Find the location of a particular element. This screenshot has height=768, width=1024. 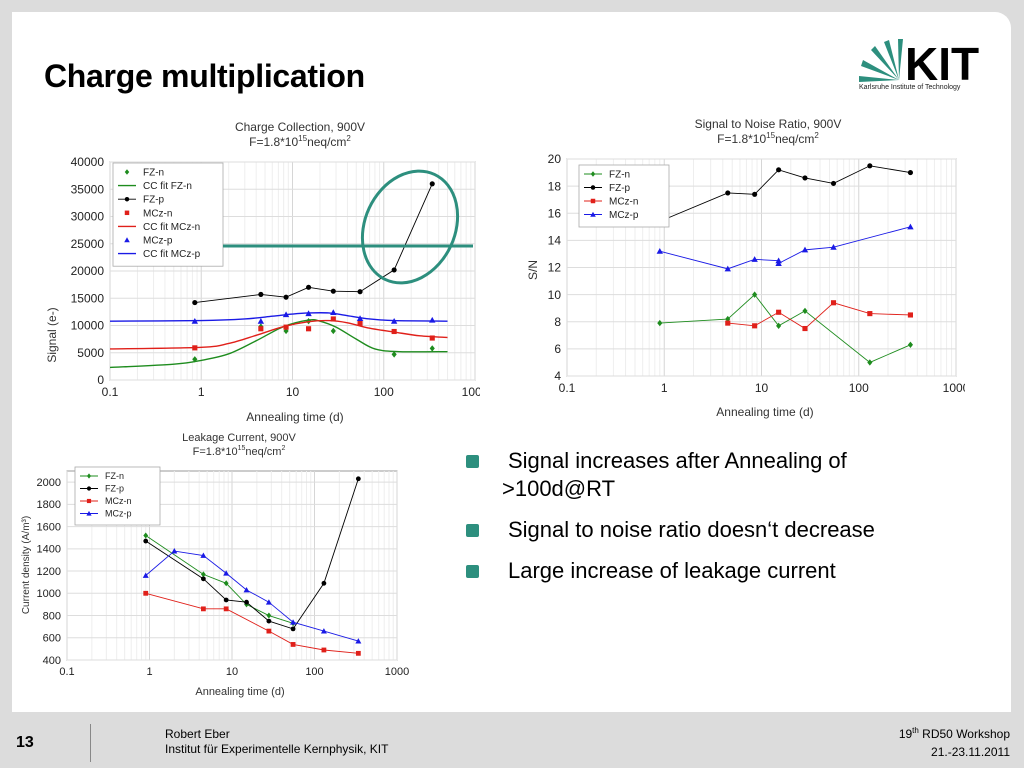

y-tick-label: 12 is located at coordinates (555, 268).